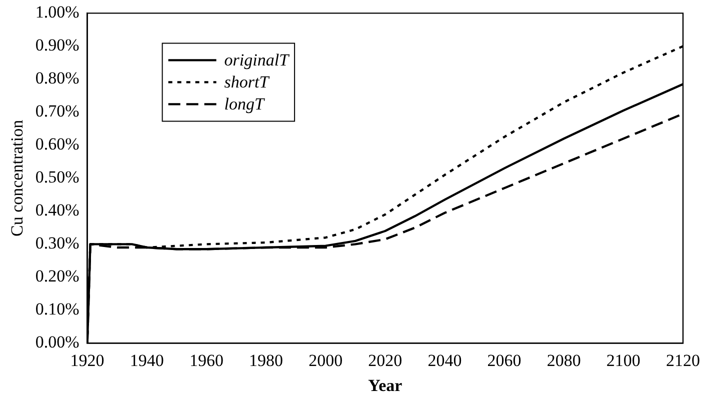 This screenshot has width=703, height=401. What do you see at coordinates (385, 360) in the screenshot?
I see `x-tick-label: 2020` at bounding box center [385, 360].